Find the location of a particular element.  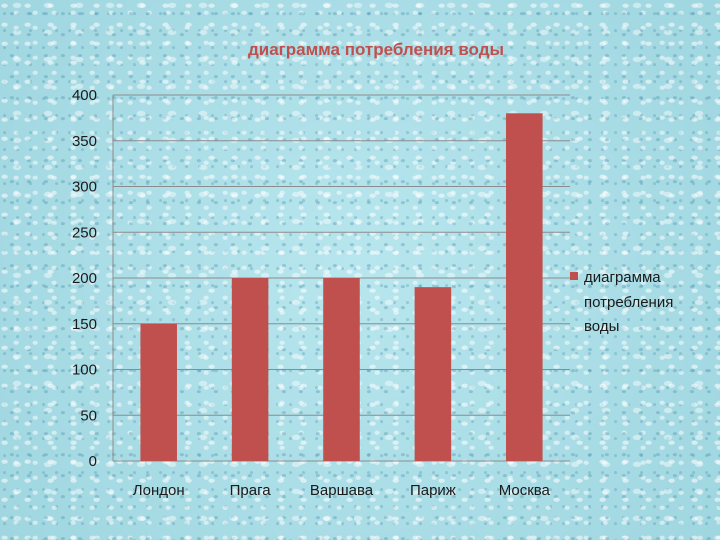

x-category-label: Варшава is located at coordinates (342, 490).